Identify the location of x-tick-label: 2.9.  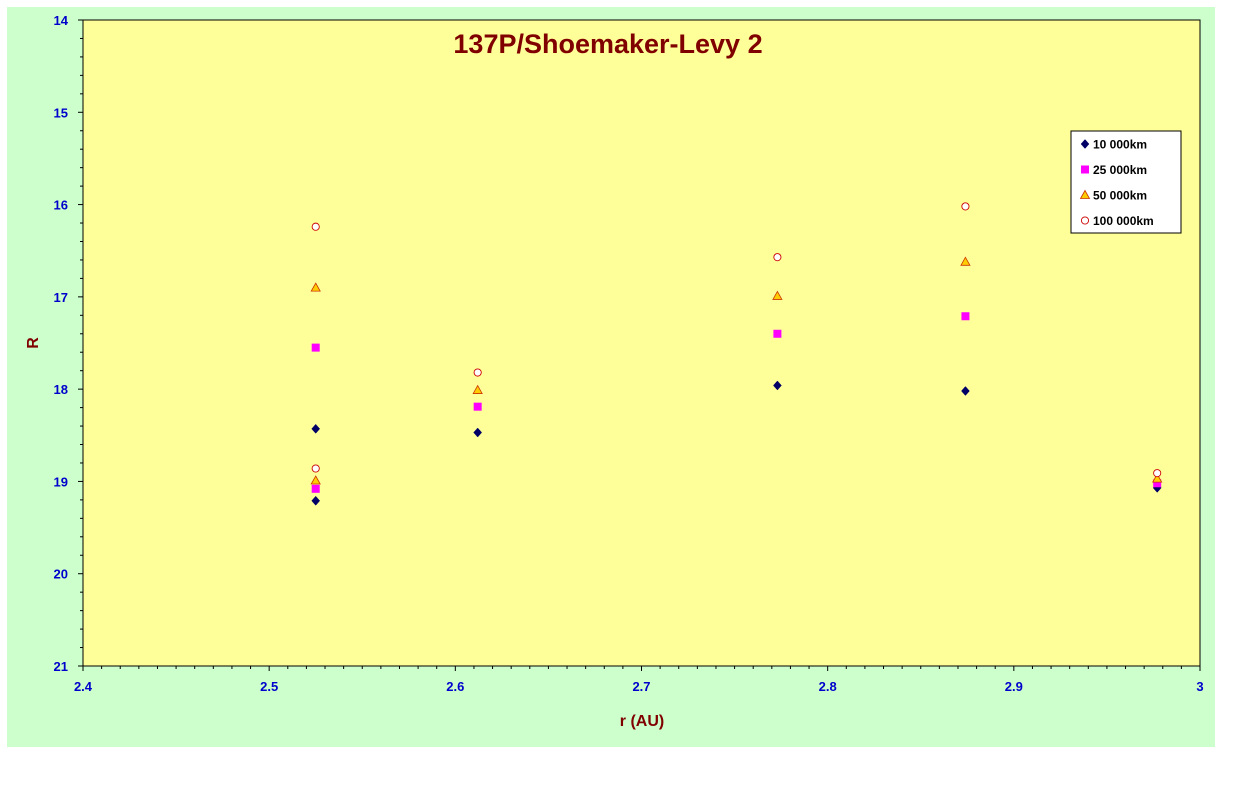
(1014, 686).